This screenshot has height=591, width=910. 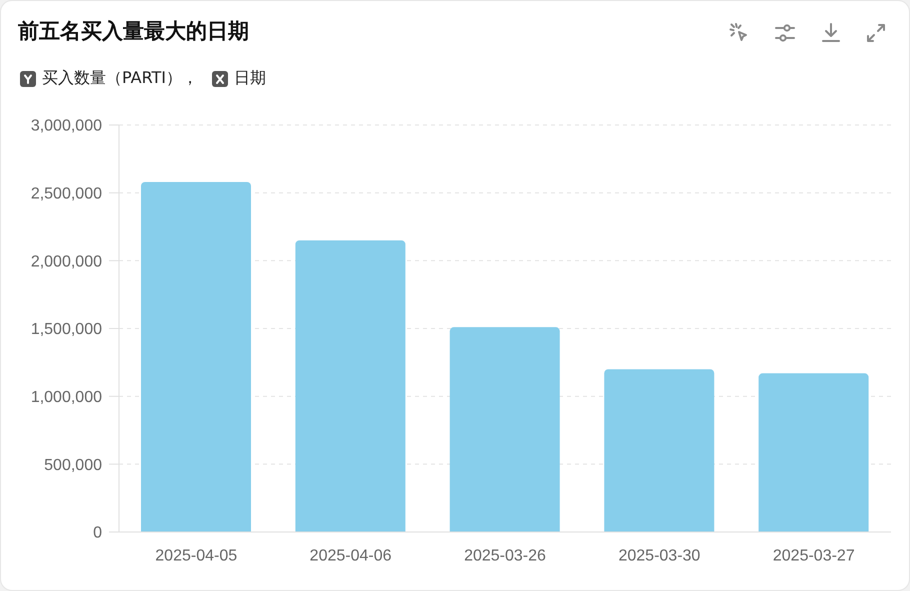 I want to click on x-tick-label: 2025-04-06, so click(x=351, y=555).